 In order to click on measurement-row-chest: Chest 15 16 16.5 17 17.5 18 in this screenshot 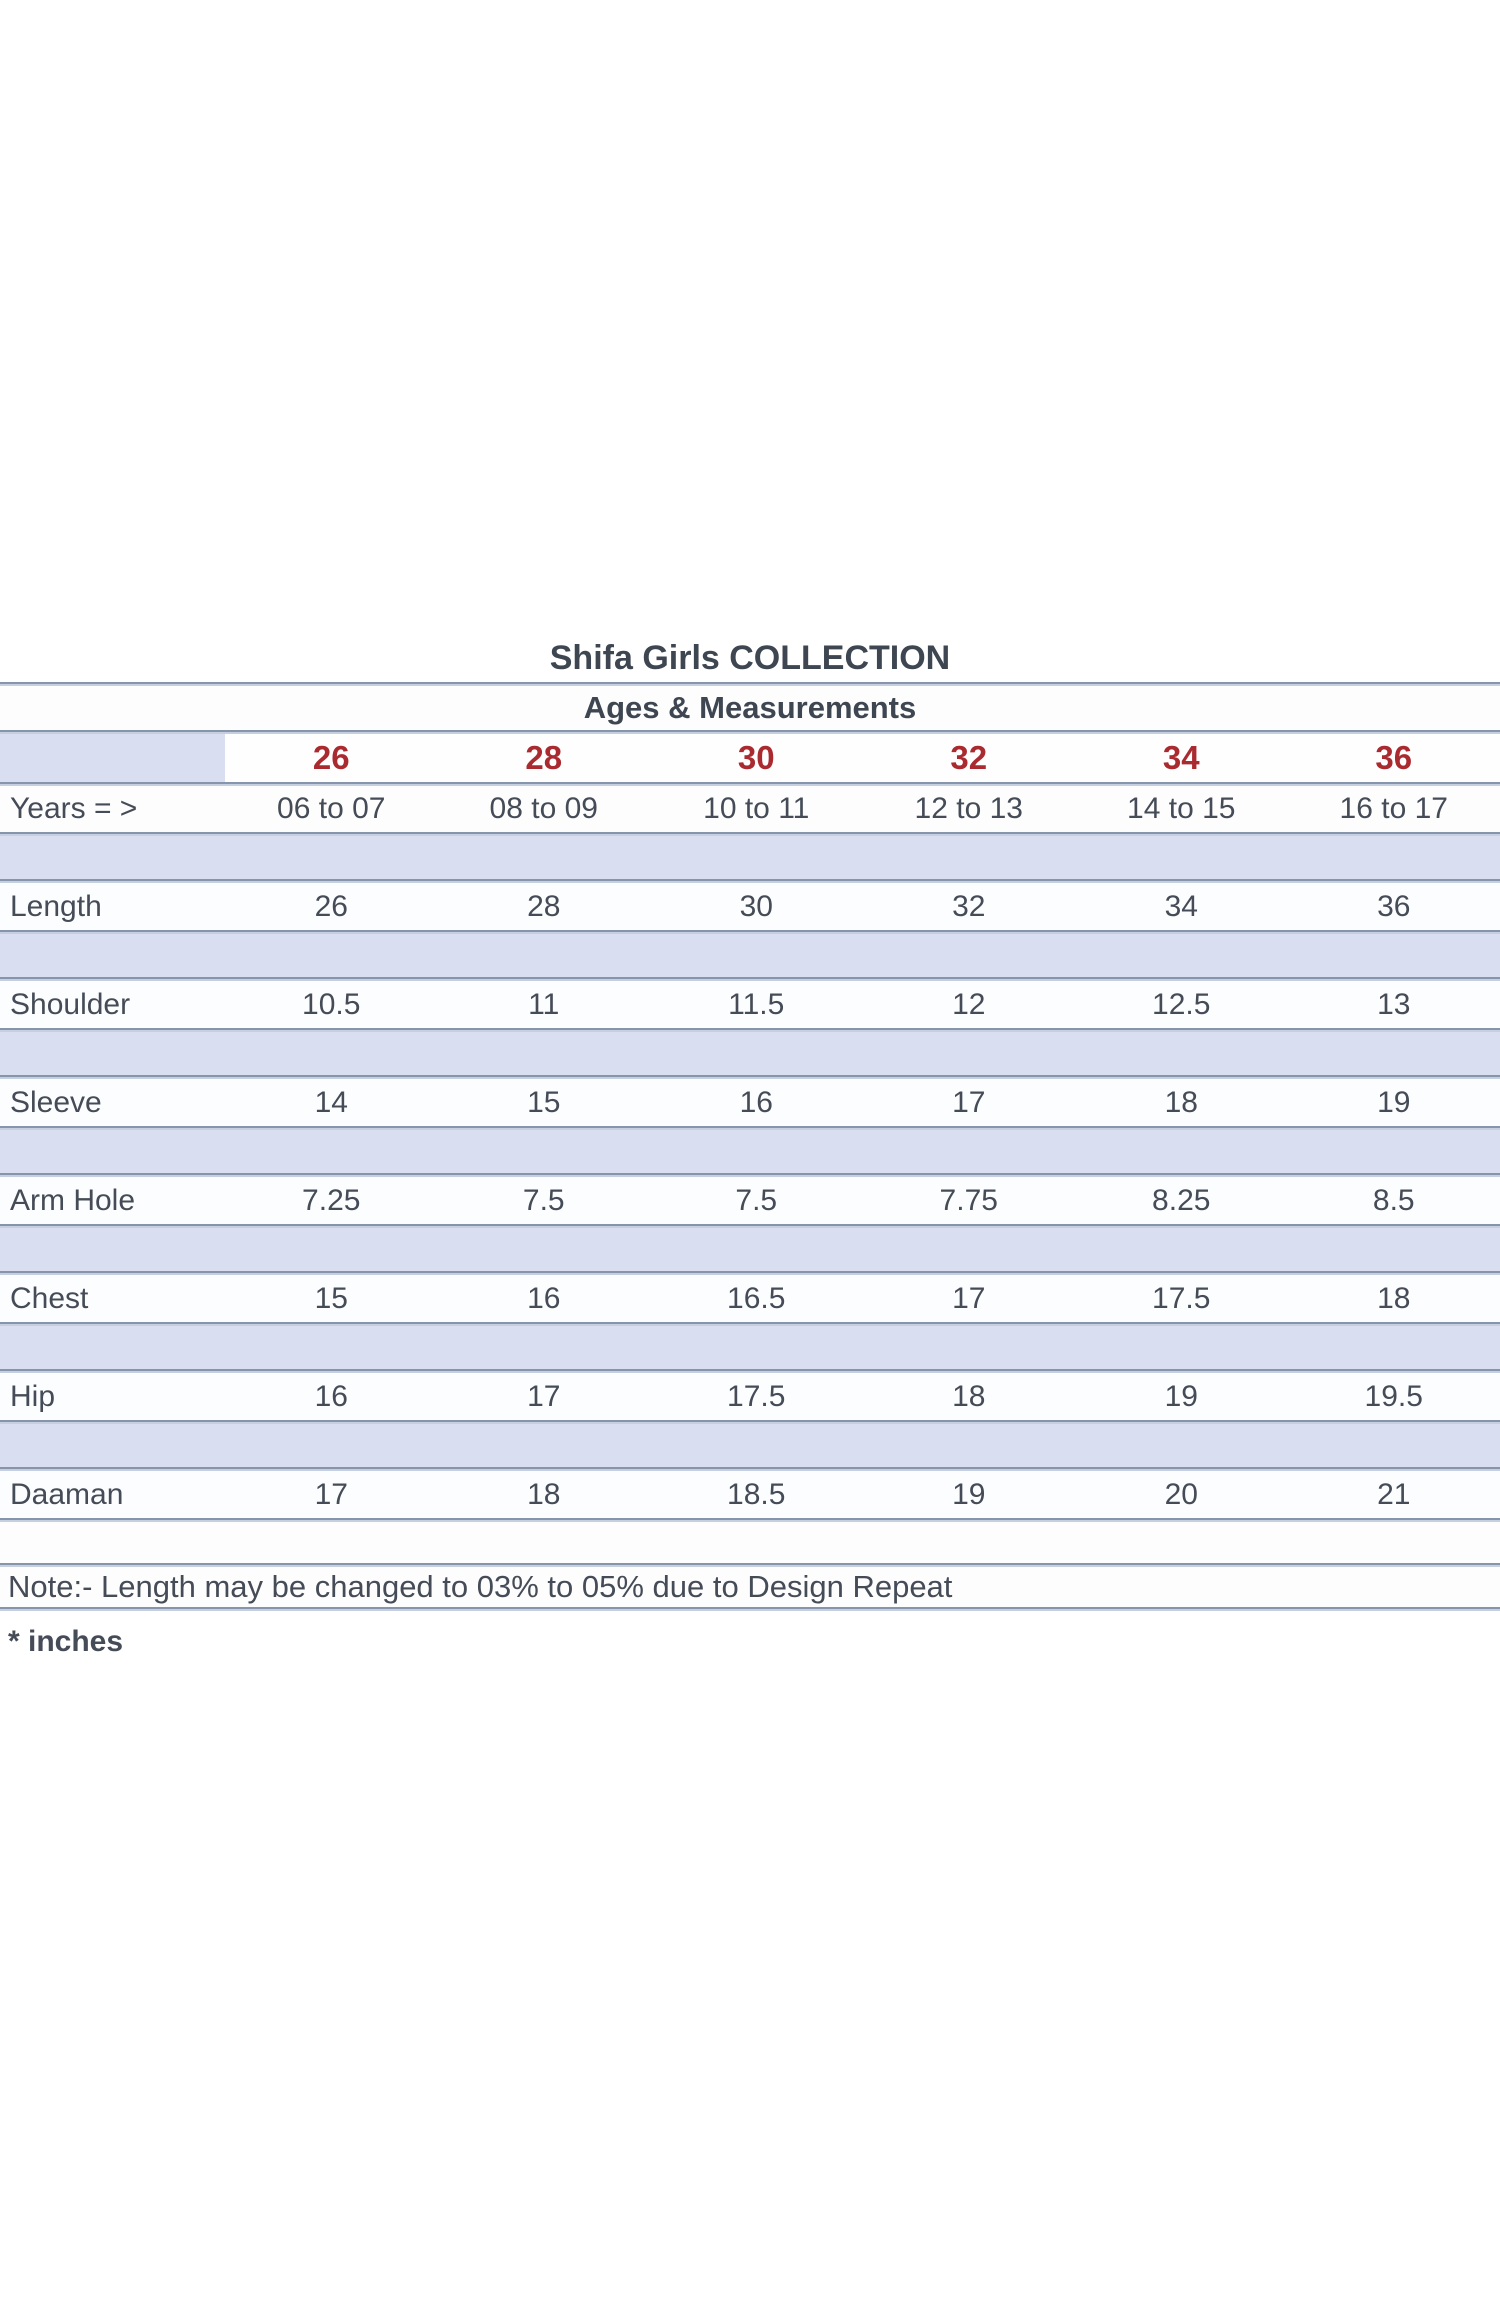, I will do `click(750, 1298)`.